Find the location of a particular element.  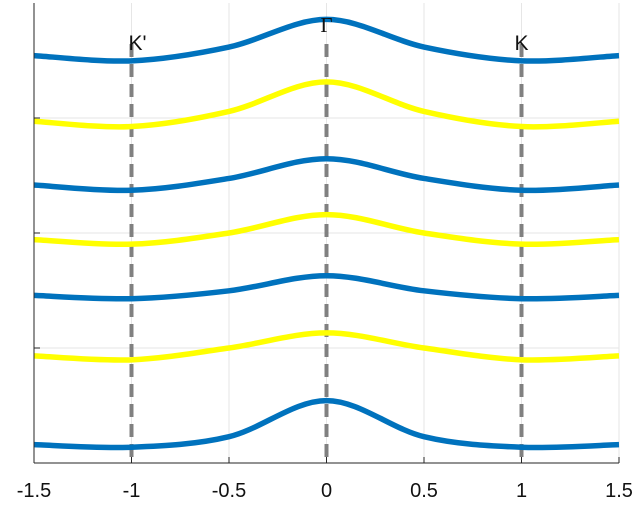

x-tick-label-5: 1 is located at coordinates (521, 491).